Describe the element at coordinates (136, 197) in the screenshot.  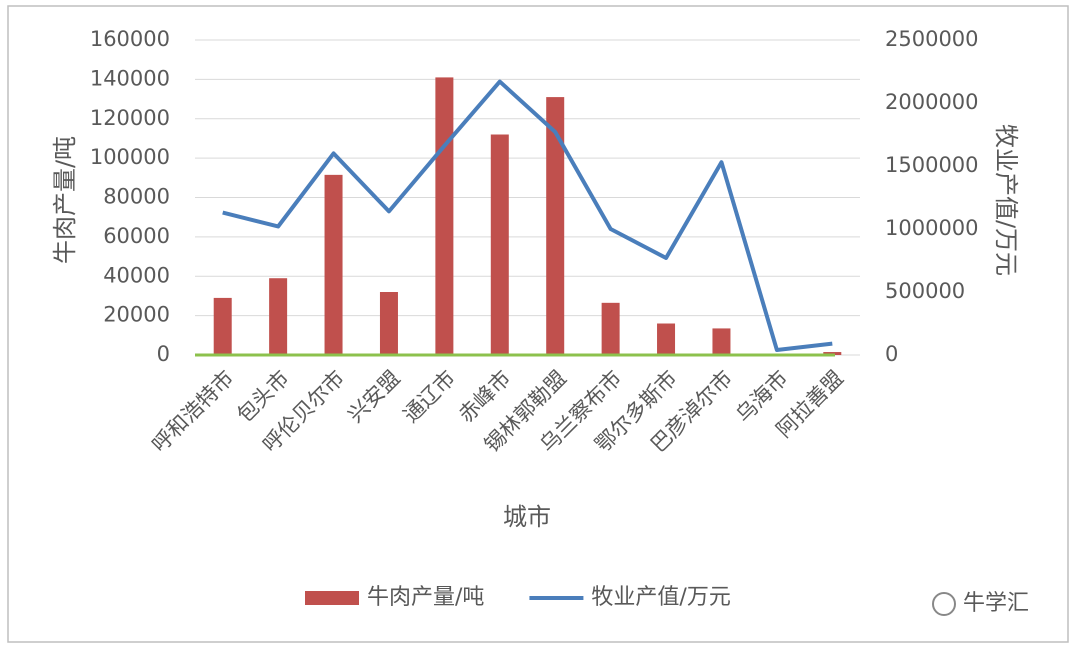
I see `y-tick-label: 80000` at that location.